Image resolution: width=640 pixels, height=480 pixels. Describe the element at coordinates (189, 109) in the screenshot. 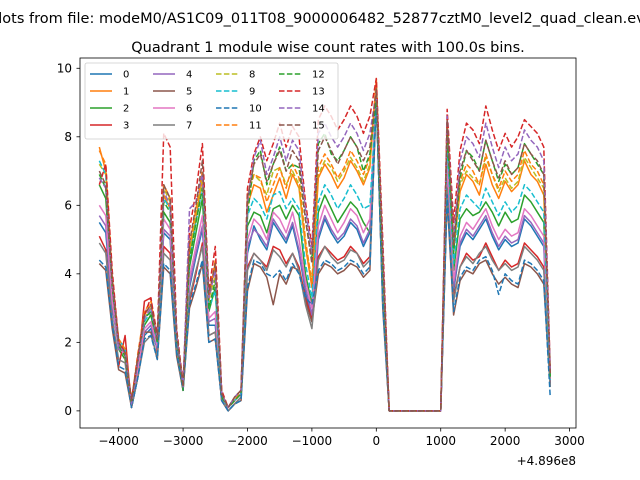

I see `legend-label-6: 6` at that location.